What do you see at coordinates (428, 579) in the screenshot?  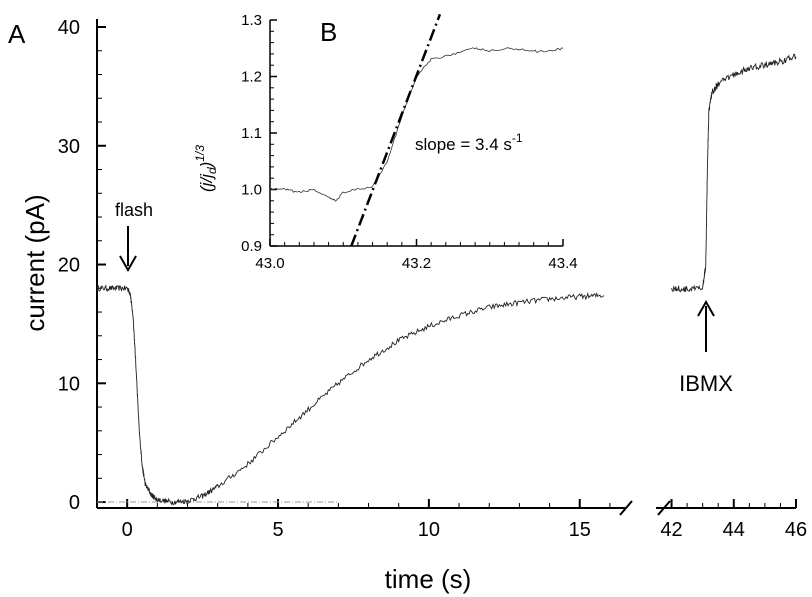 I see `x-axis-label: time (s)` at bounding box center [428, 579].